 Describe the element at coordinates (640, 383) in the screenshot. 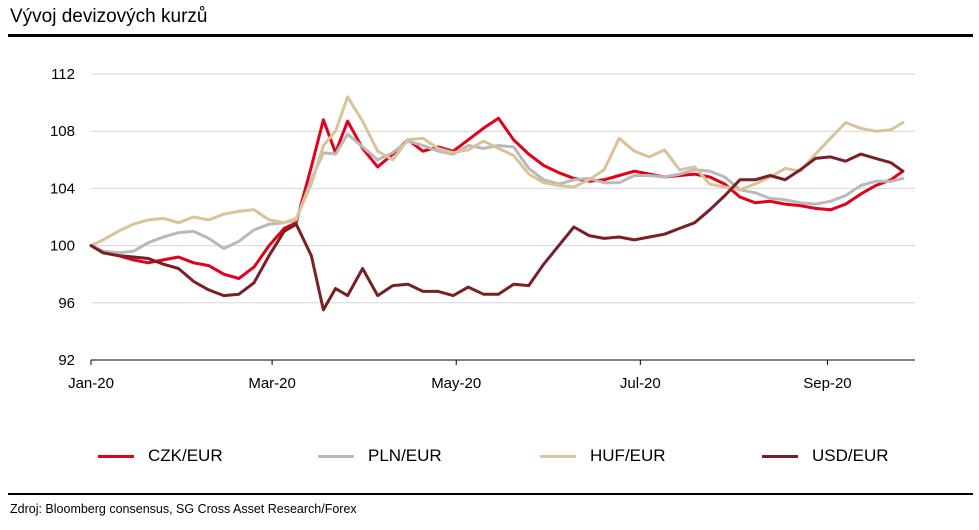

I see `x-tick-label-Jul-20: Jul-20` at that location.